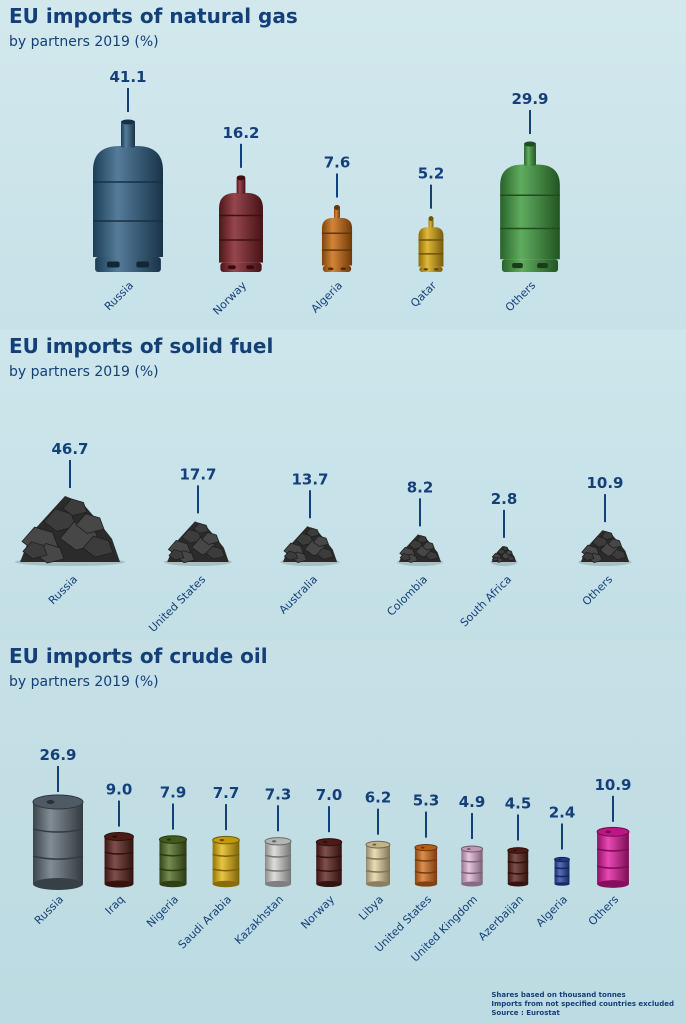 The image size is (686, 1024). Describe the element at coordinates (128, 195) in the screenshot. I see `gas-cylinder-russia` at that location.